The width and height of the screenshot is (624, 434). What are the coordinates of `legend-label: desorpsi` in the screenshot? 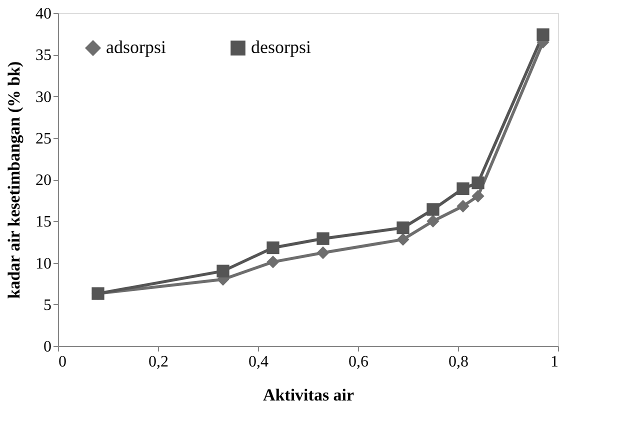 It's located at (281, 47).